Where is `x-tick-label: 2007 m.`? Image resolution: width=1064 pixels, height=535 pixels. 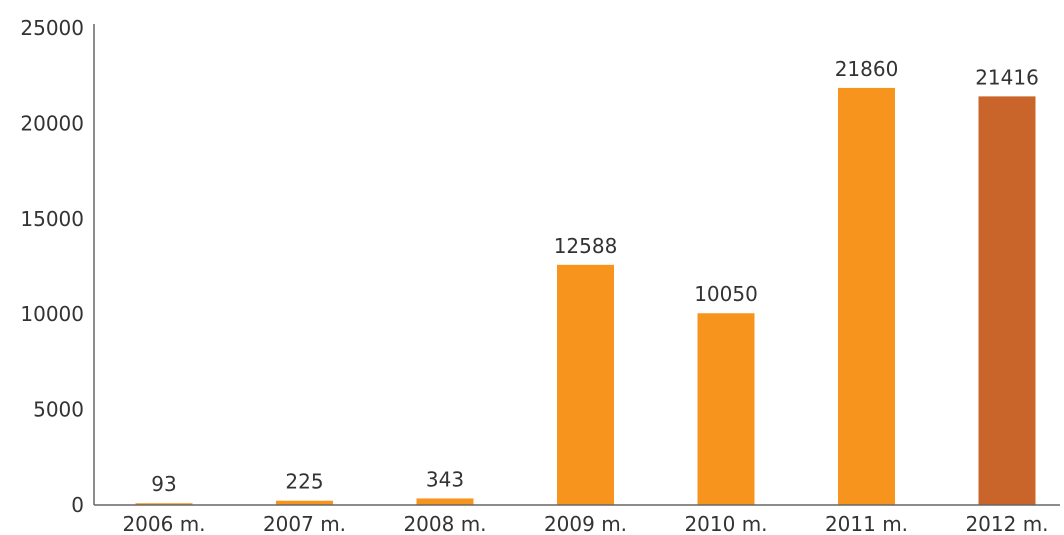
x-tick-label: 2007 m. is located at coordinates (304, 523).